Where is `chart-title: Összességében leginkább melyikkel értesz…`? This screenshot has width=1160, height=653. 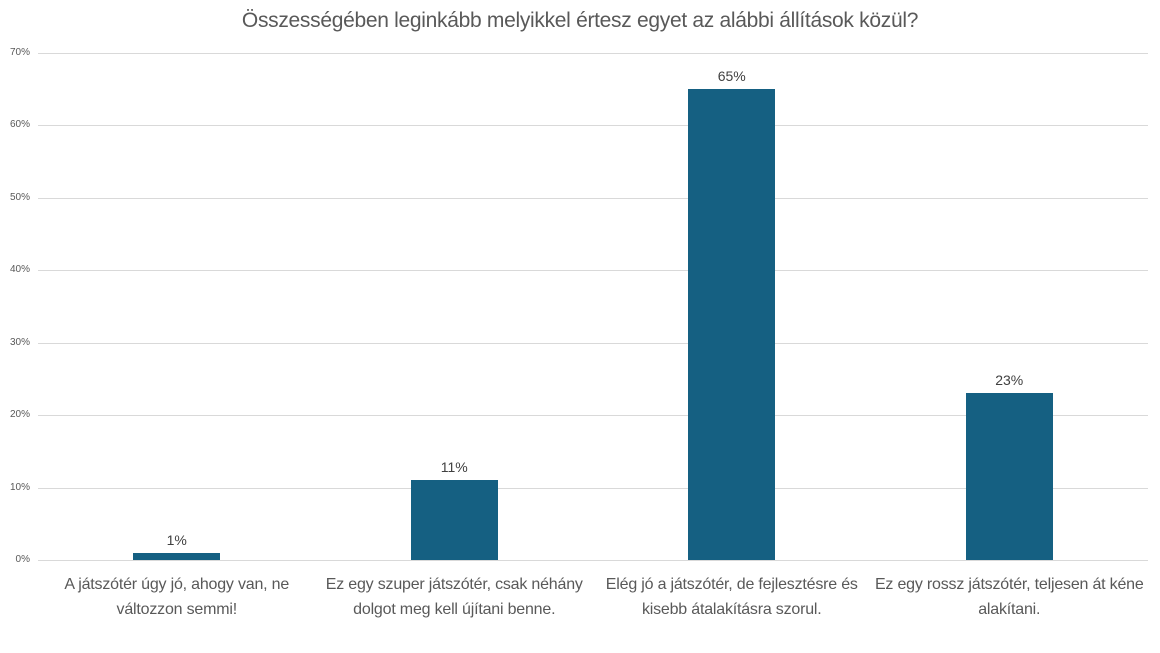
chart-title: Összességében leginkább melyikkel értesz… is located at coordinates (580, 20).